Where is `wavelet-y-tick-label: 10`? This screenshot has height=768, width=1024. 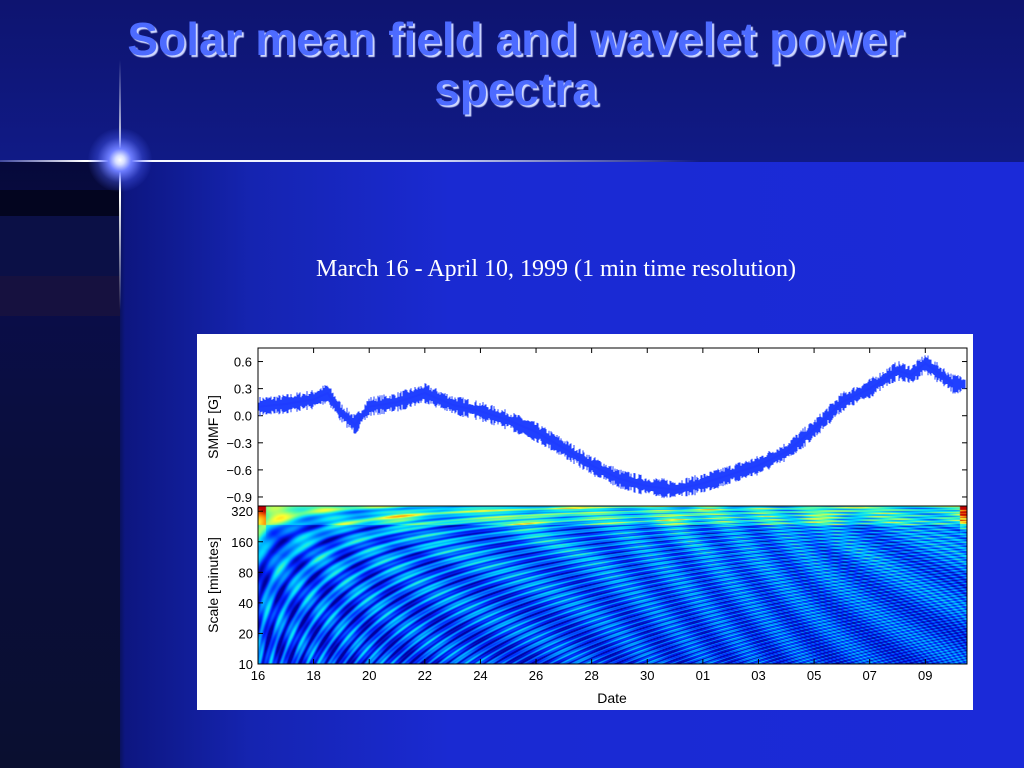
wavelet-y-tick-label: 10 is located at coordinates (246, 664).